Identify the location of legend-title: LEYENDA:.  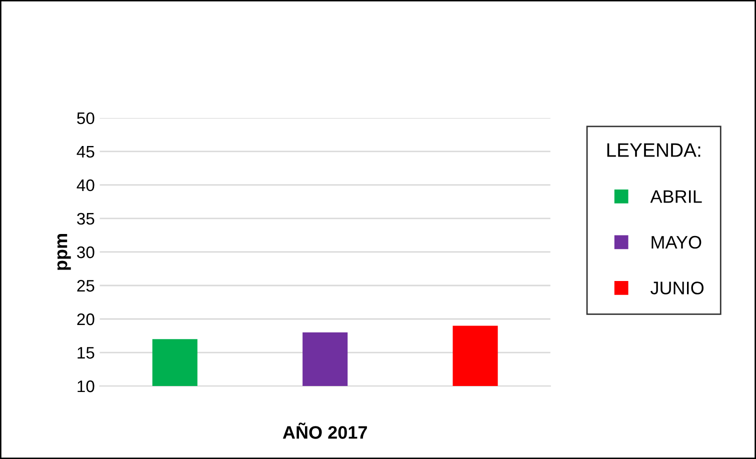
(653, 150).